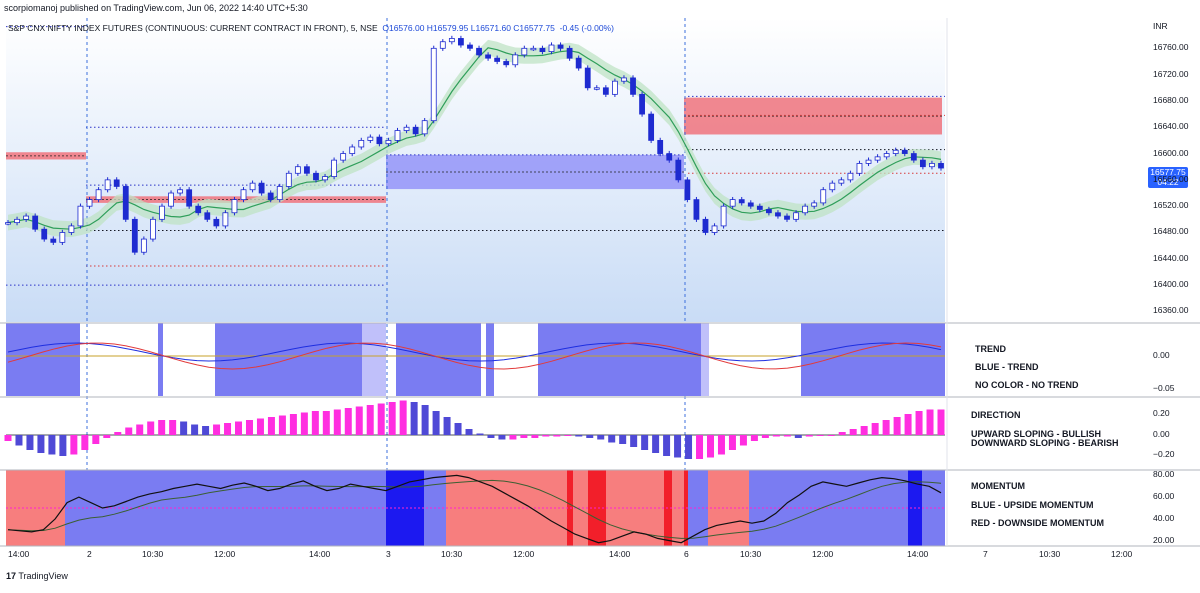 This screenshot has width=1200, height=593. Describe the element at coordinates (1171, 257) in the screenshot. I see `price-axis-label-8: 16440.00` at that location.